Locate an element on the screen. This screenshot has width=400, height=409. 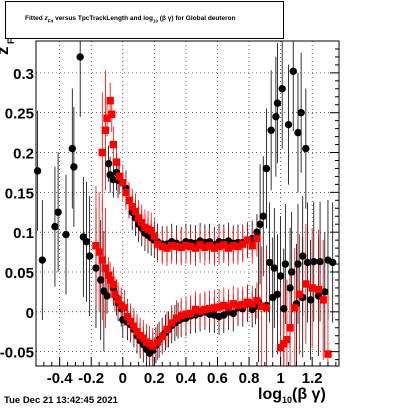
y-axis-label-main: z is located at coordinates (6, 51).